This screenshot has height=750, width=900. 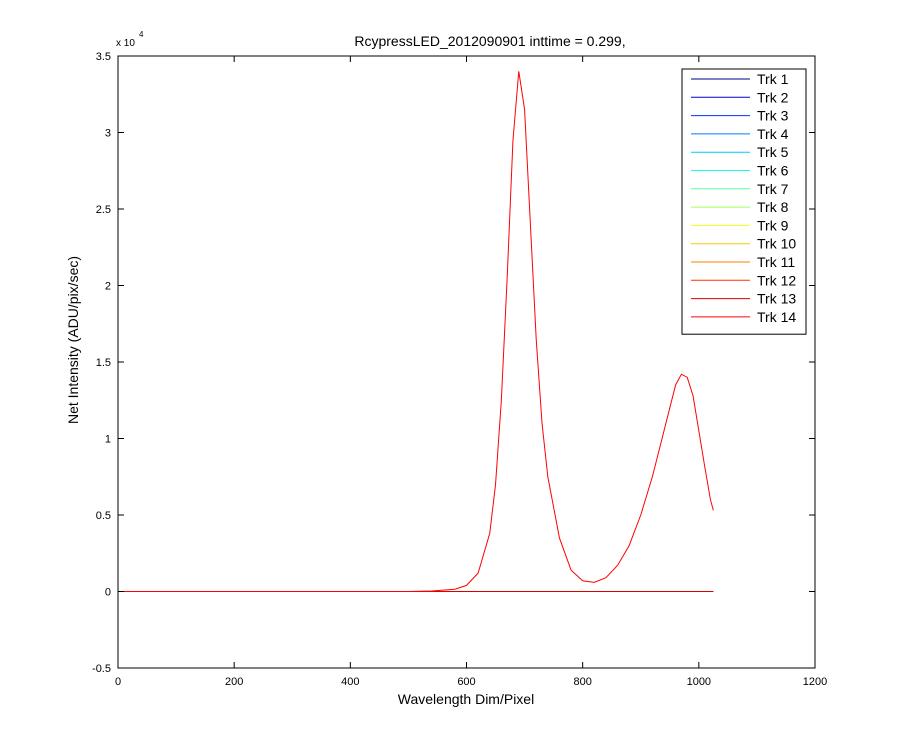 What do you see at coordinates (466, 682) in the screenshot?
I see `x-tick-label: 600` at bounding box center [466, 682].